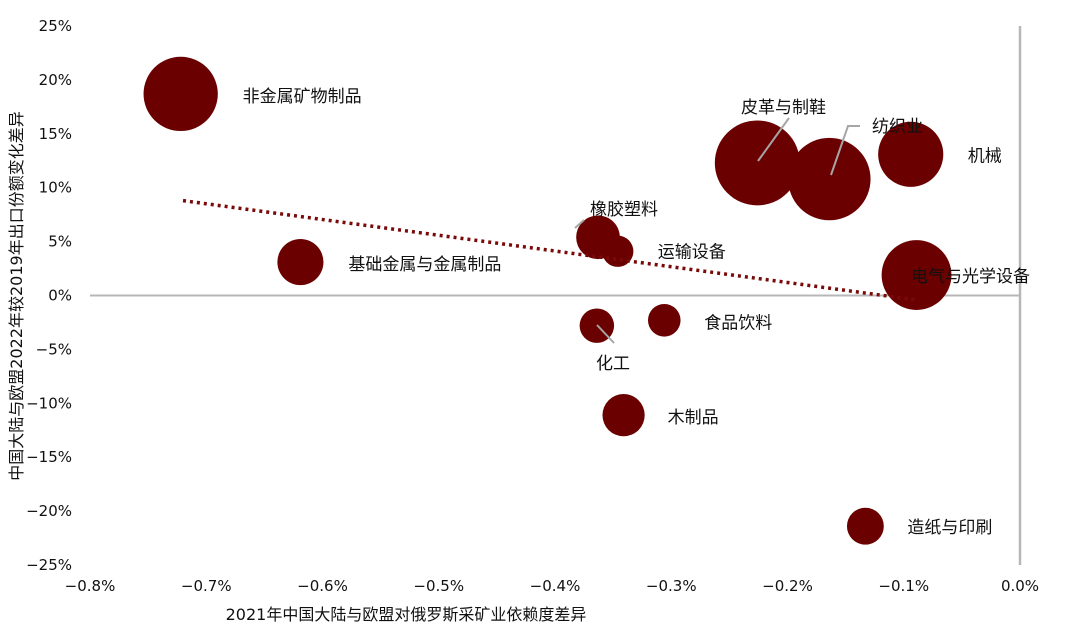 The width and height of the screenshot is (1080, 639). What do you see at coordinates (60, 296) in the screenshot?
I see `y-tick-label: 0%` at bounding box center [60, 296].